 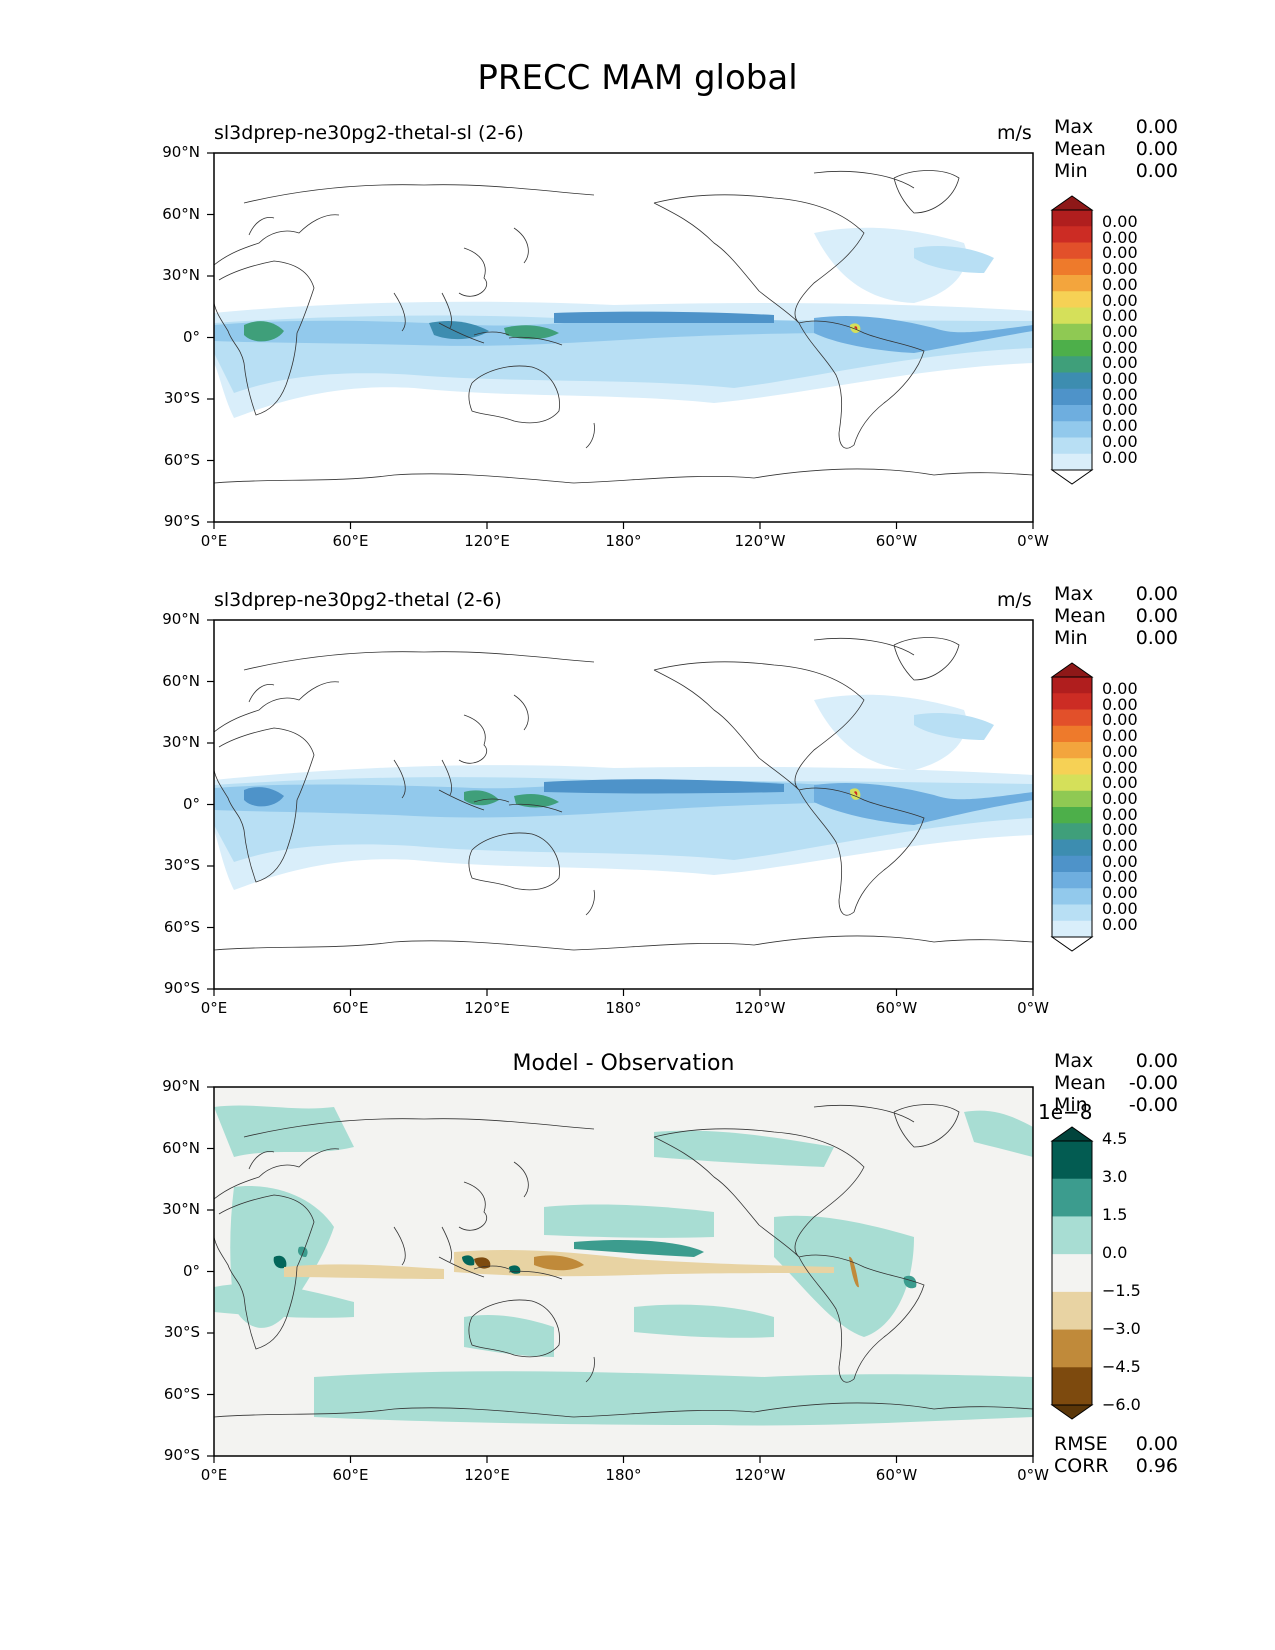 I want to click on panel-1-max-value: 0.00, so click(x=1156, y=127).